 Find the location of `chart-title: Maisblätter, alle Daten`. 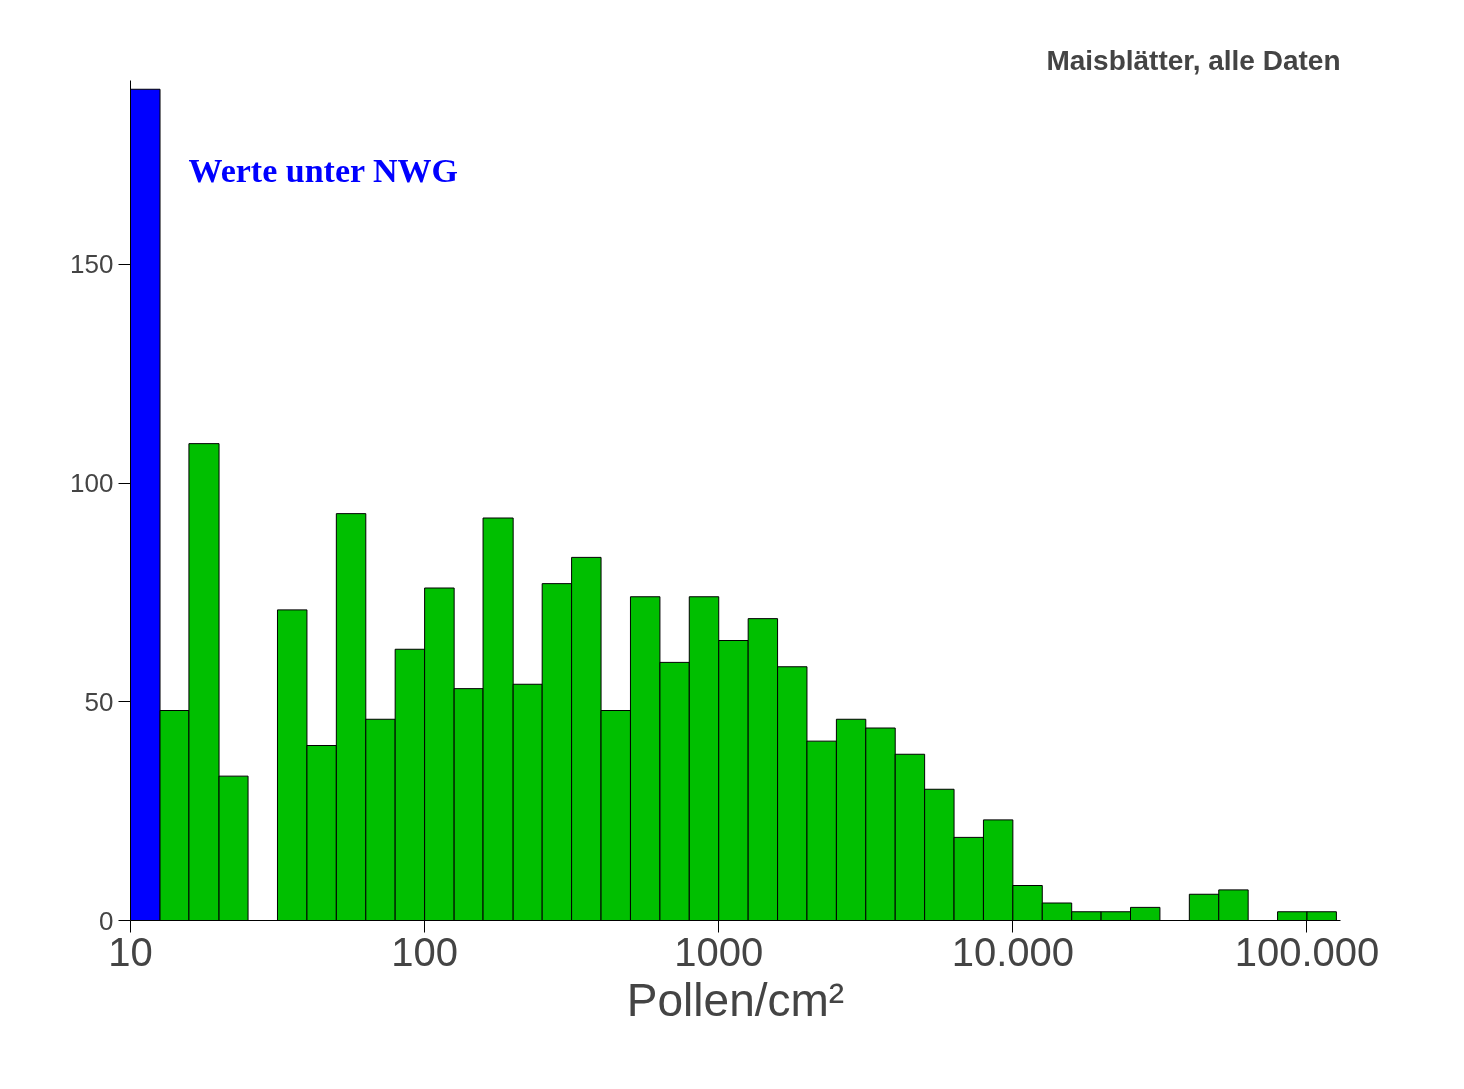

chart-title: Maisblätter, alle Daten is located at coordinates (1193, 60).